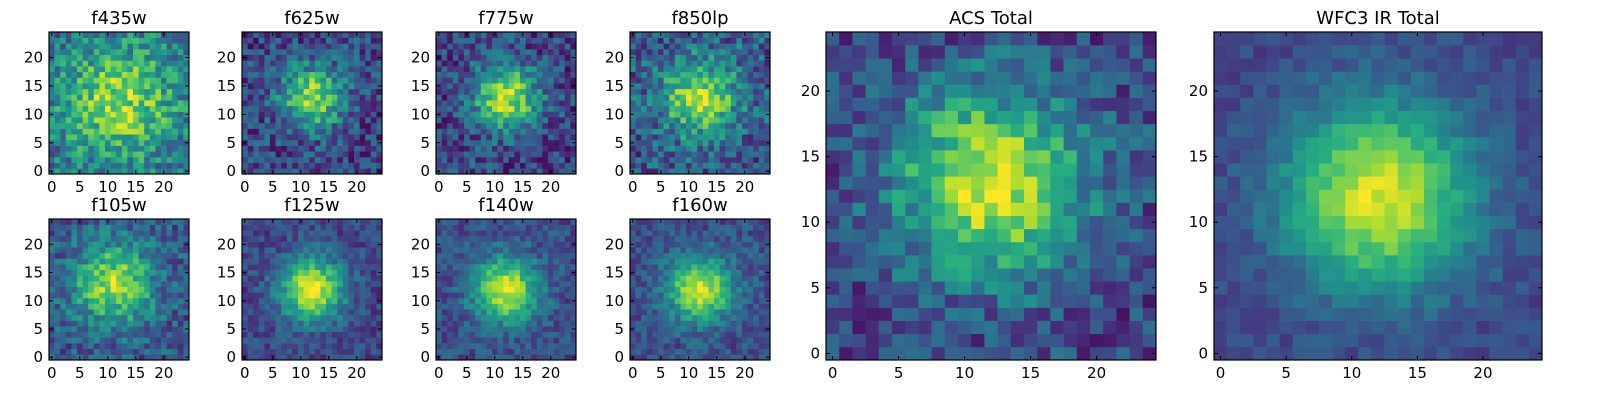  What do you see at coordinates (119, 289) in the screenshot?
I see `axis-frame-f105w` at bounding box center [119, 289].